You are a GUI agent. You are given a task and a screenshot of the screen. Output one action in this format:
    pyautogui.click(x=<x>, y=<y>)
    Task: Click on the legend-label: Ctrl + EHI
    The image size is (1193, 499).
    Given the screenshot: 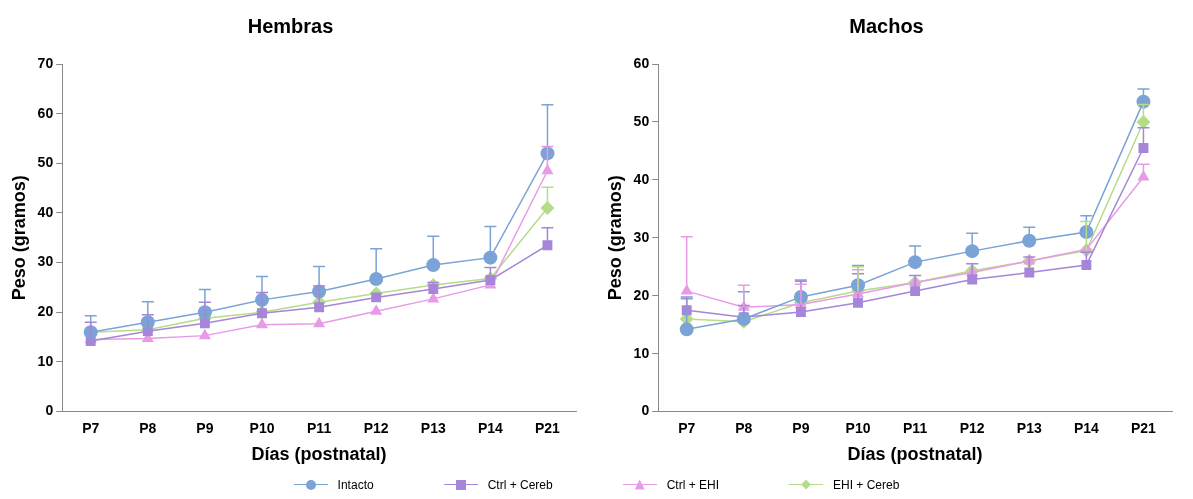 What is the action you would take?
    pyautogui.click(x=693, y=484)
    